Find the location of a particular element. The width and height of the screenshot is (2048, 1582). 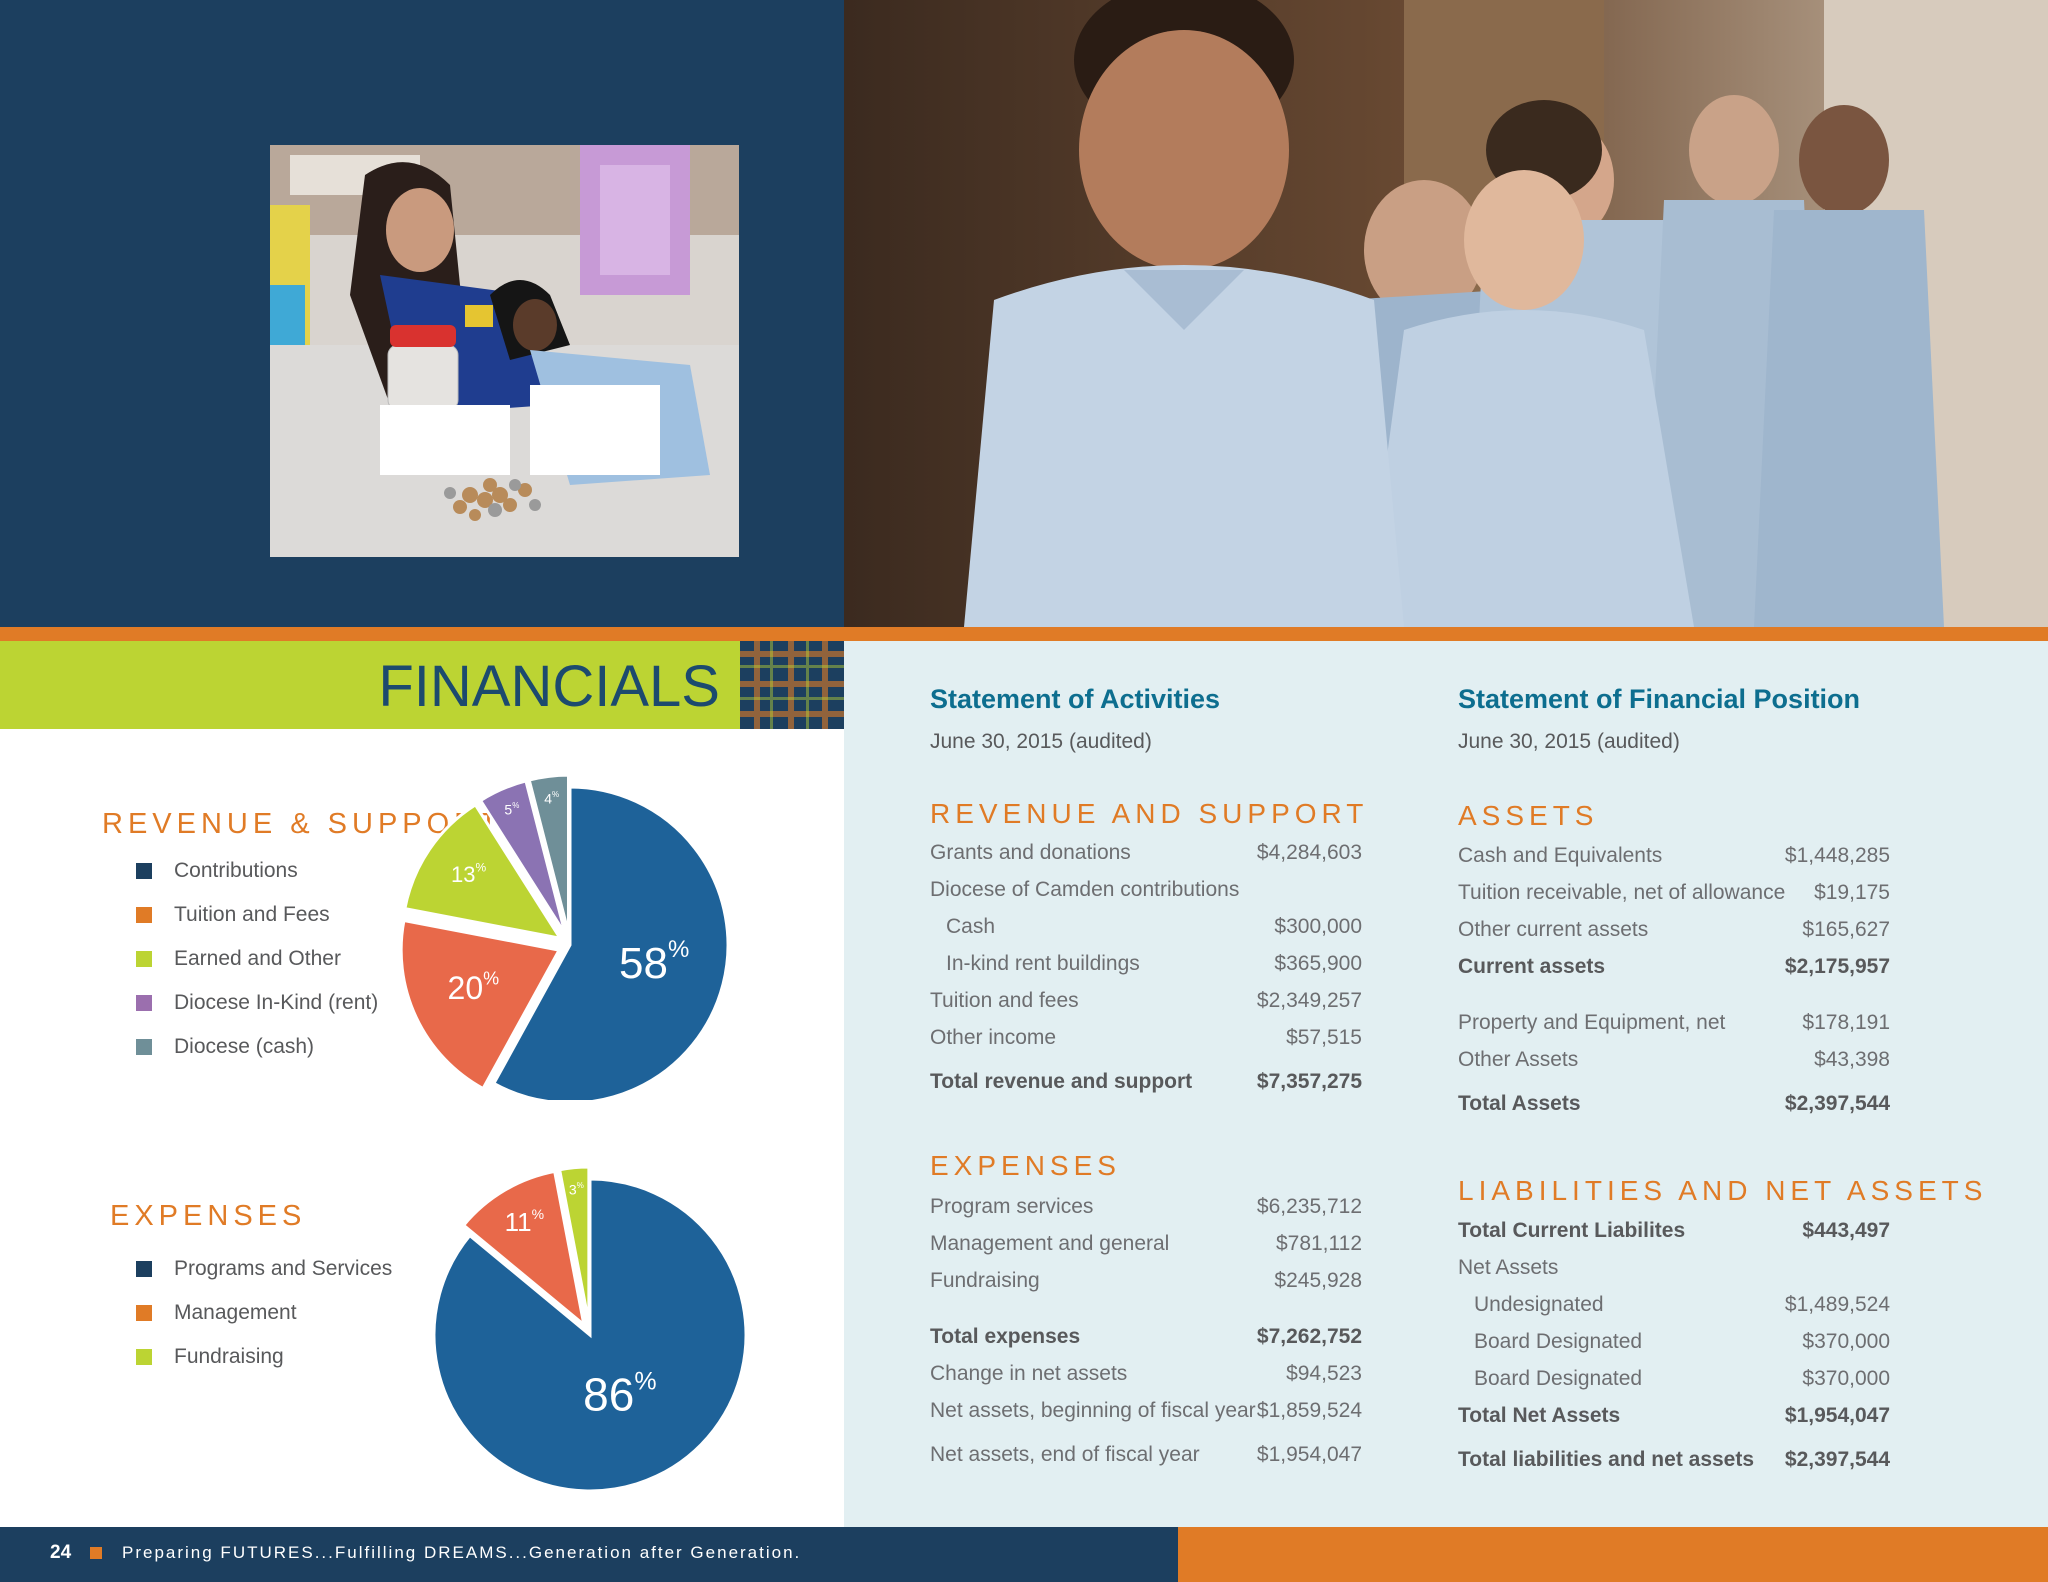

legend-item: Management is located at coordinates (216, 1313).